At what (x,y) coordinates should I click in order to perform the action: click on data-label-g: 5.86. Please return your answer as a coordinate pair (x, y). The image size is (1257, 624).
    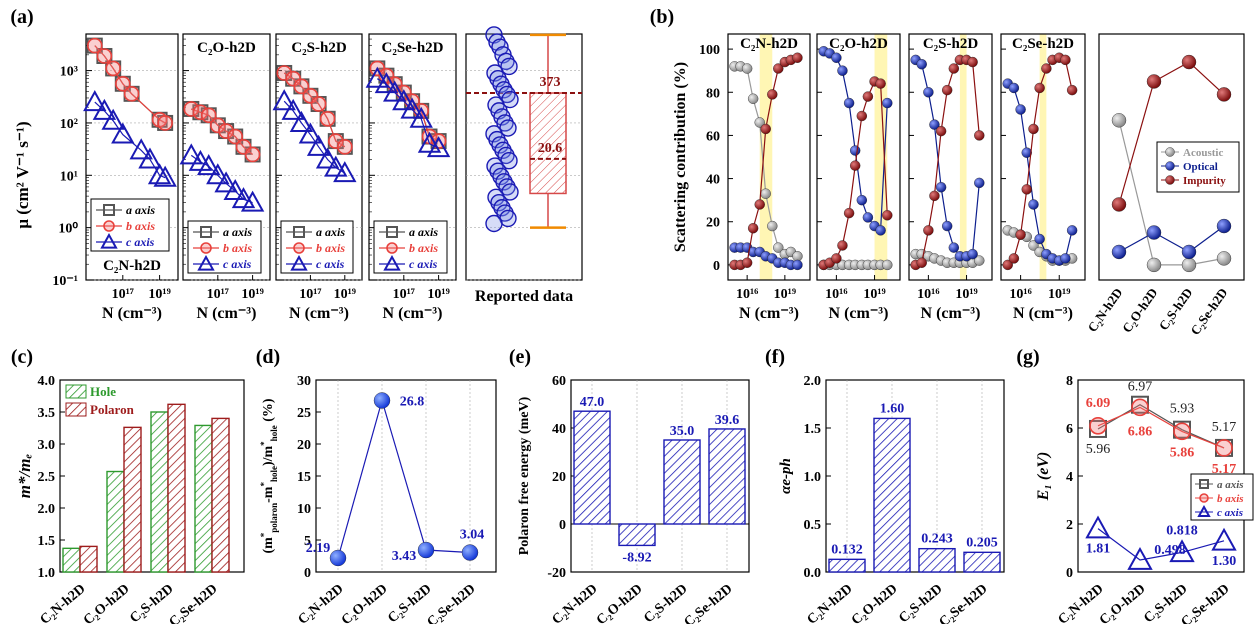
    Looking at the image, I should click on (1182, 452).